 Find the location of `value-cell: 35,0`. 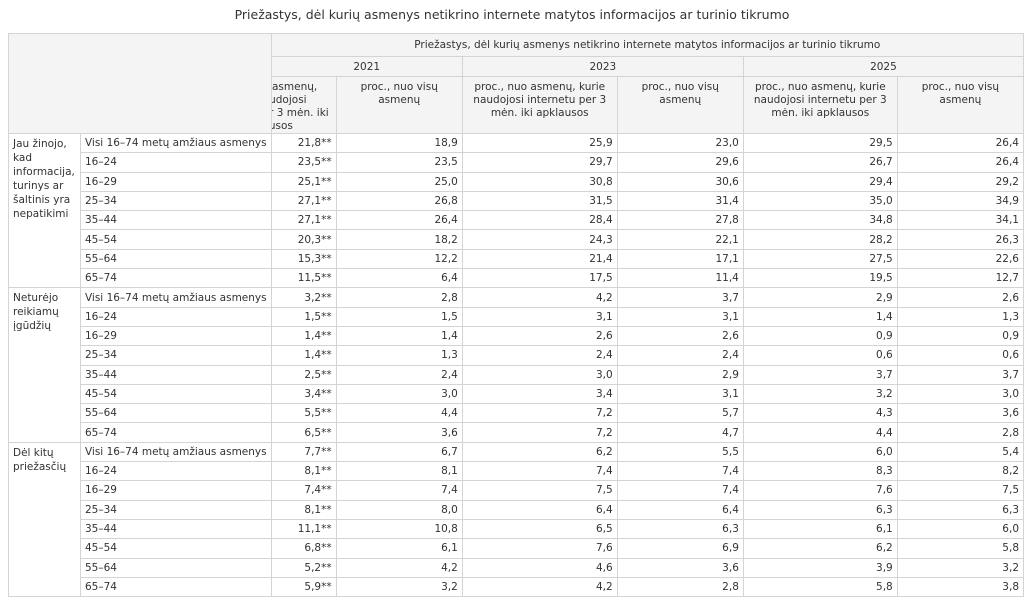

value-cell: 35,0 is located at coordinates (820, 201).